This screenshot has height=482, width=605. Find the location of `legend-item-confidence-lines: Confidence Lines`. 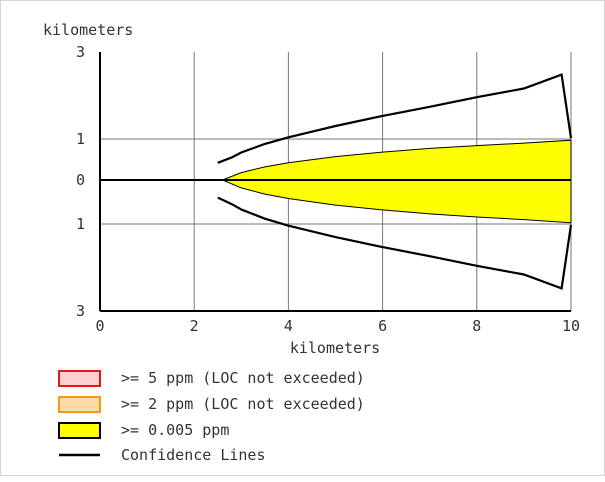

legend-item-confidence-lines: Confidence Lines is located at coordinates (162, 455).